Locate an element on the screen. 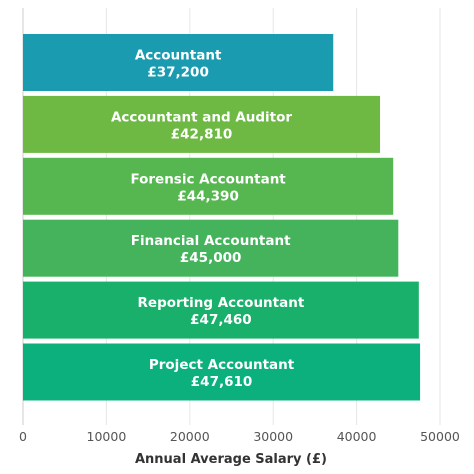  x-tick-labels: 0 10000 20000 30000 40000 50000 is located at coordinates (239, 436).